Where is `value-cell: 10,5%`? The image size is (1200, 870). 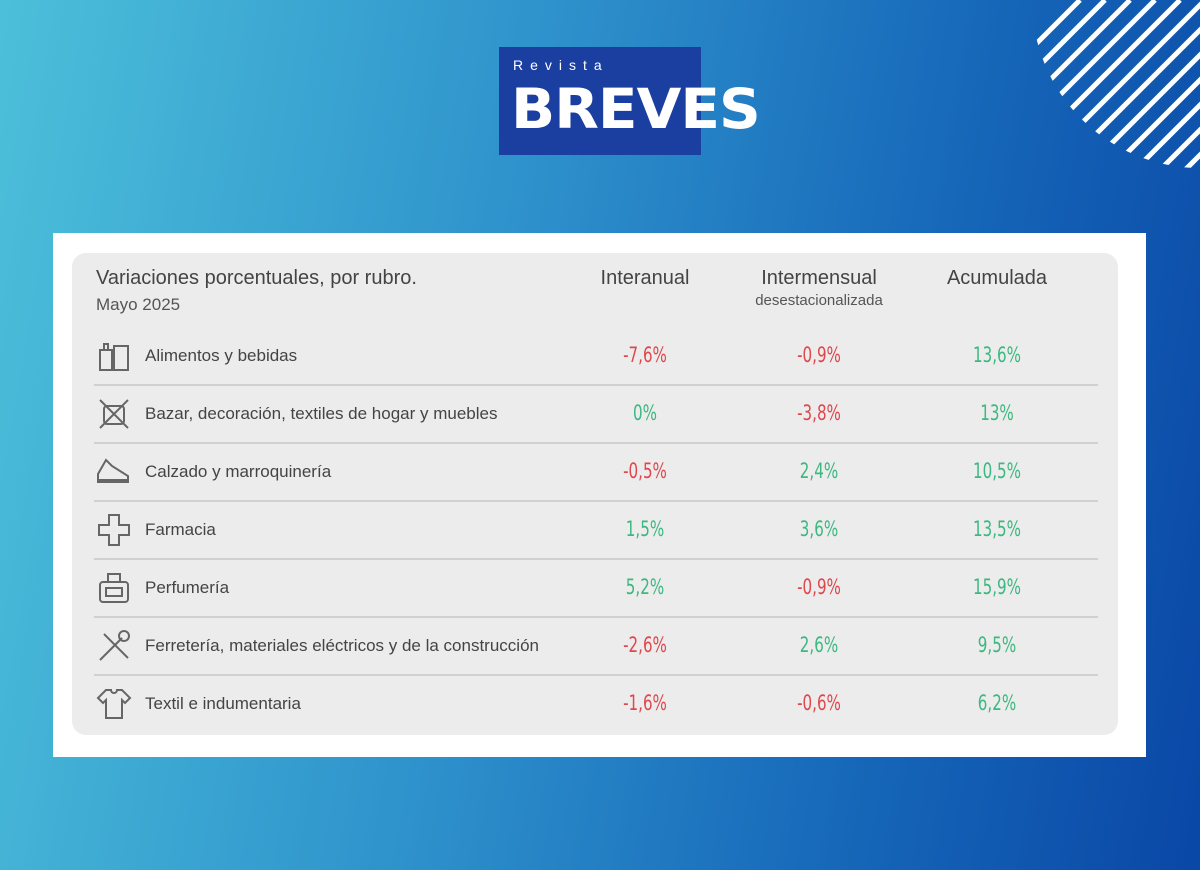 value-cell: 10,5% is located at coordinates (996, 471).